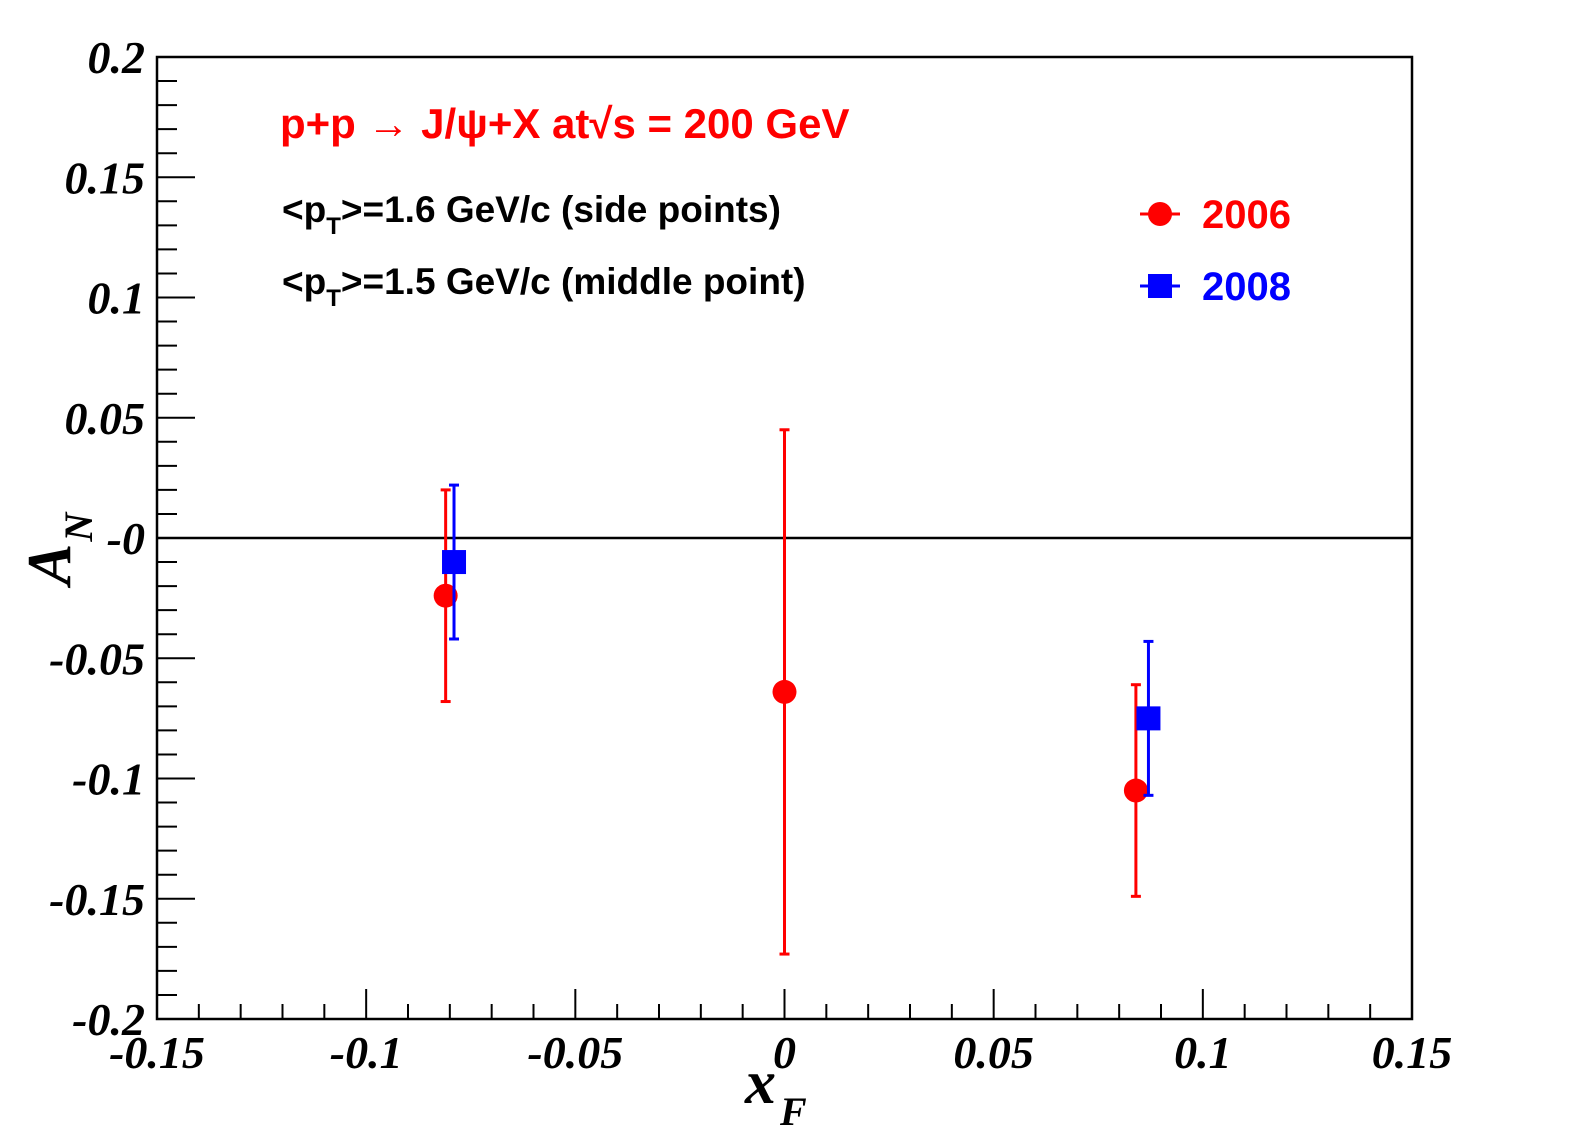 The height and width of the screenshot is (1136, 1575). What do you see at coordinates (97, 658) in the screenshot?
I see `y-tick-label: -0.05` at bounding box center [97, 658].